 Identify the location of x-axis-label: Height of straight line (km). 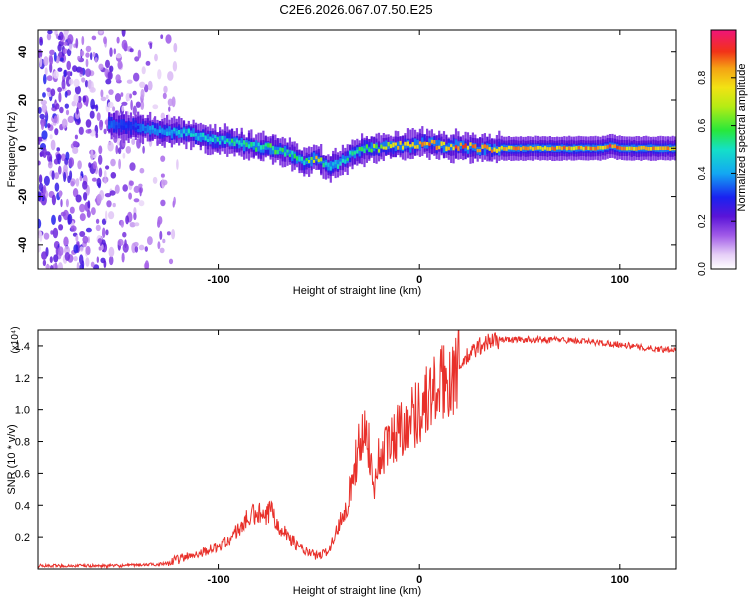
(357, 291).